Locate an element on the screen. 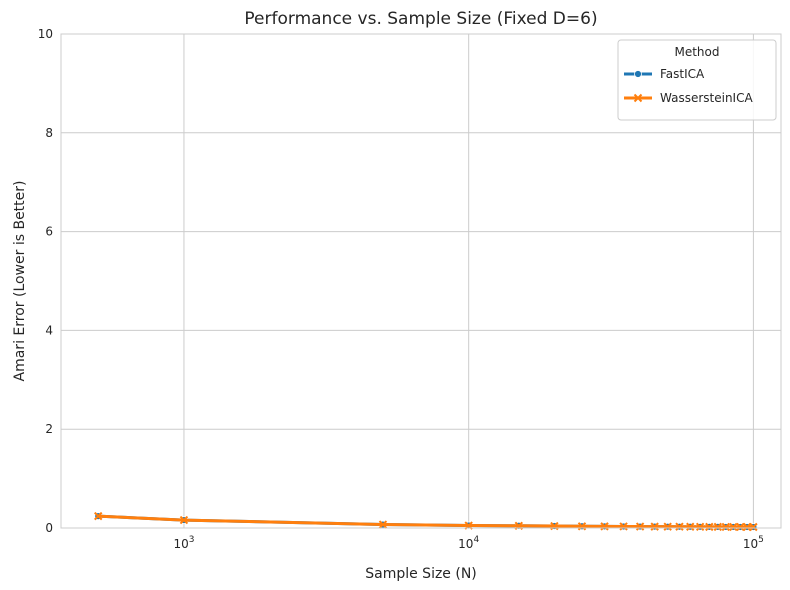  series-line-wassersteinica is located at coordinates (426, 521).